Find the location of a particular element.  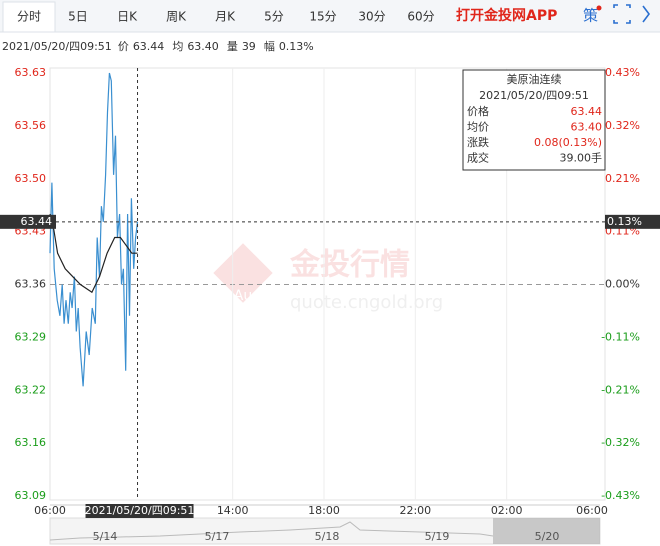

info-value: 0.13% is located at coordinates (296, 46).